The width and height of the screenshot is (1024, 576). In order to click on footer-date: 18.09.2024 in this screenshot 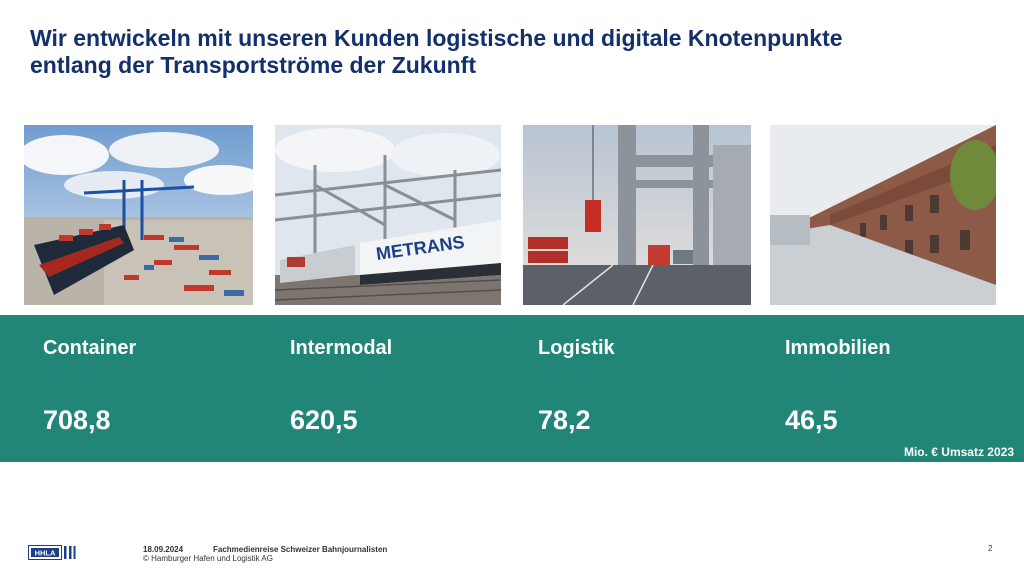, I will do `click(163, 549)`.